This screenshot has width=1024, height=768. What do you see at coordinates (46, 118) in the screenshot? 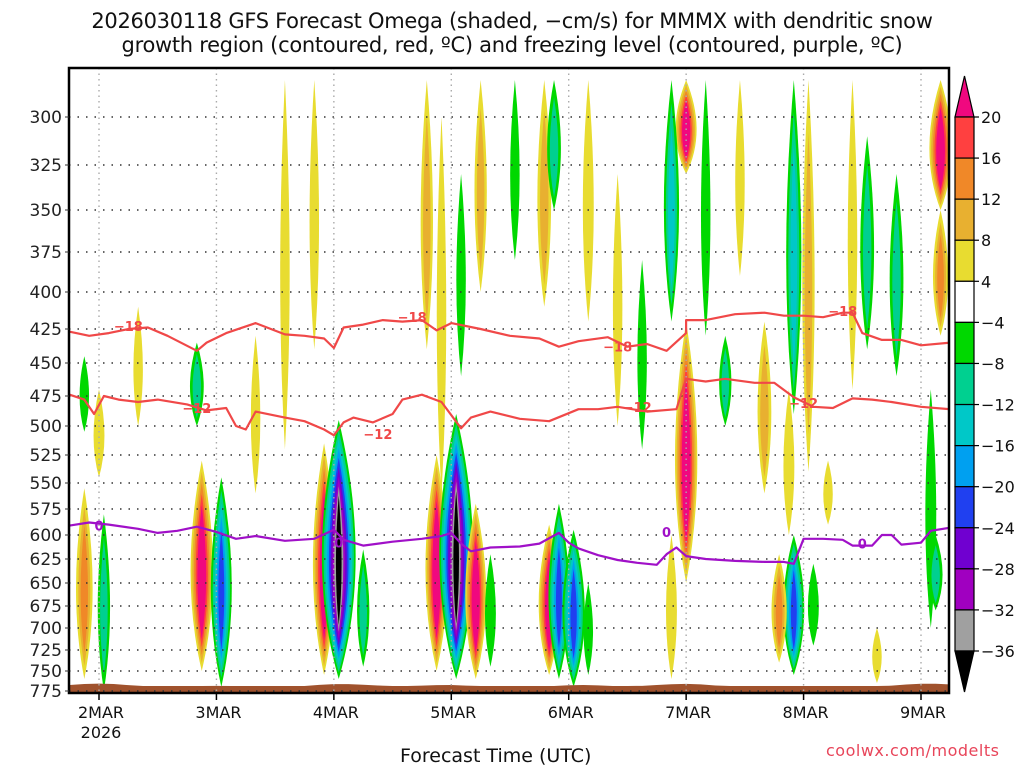
I see `y-tick-label-300: 300` at bounding box center [46, 118].